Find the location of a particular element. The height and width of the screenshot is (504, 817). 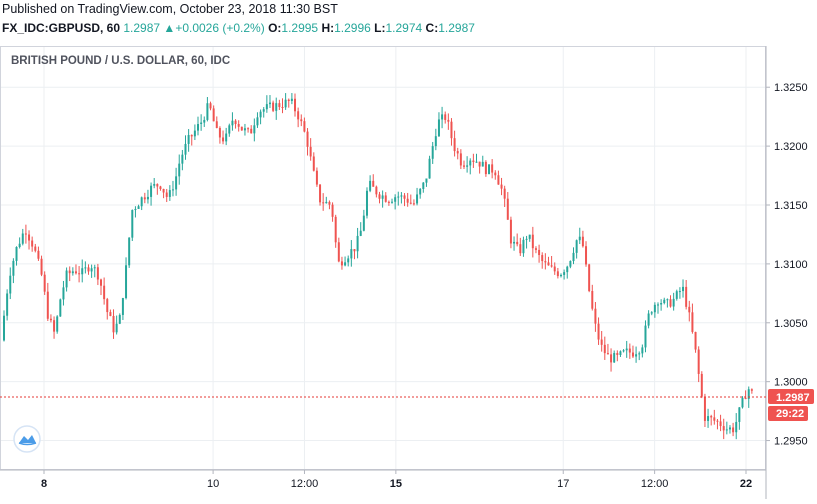

time-axis: 8 10 12:00 15 17 12:00 22 is located at coordinates (396, 480).